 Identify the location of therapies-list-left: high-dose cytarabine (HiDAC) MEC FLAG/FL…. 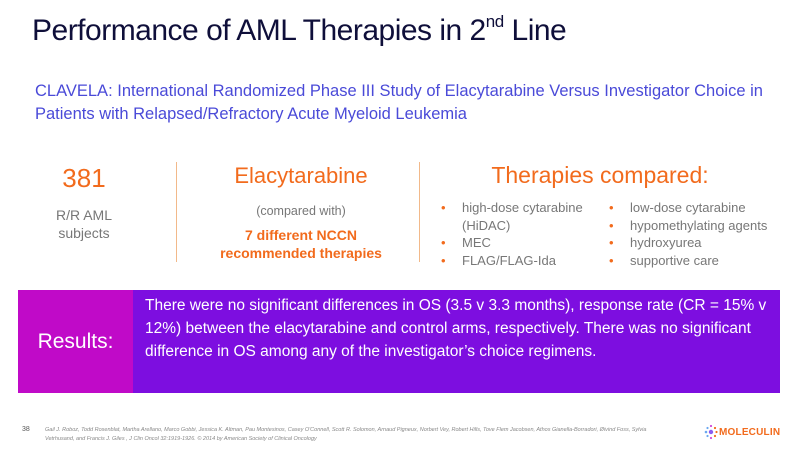
(516, 234).